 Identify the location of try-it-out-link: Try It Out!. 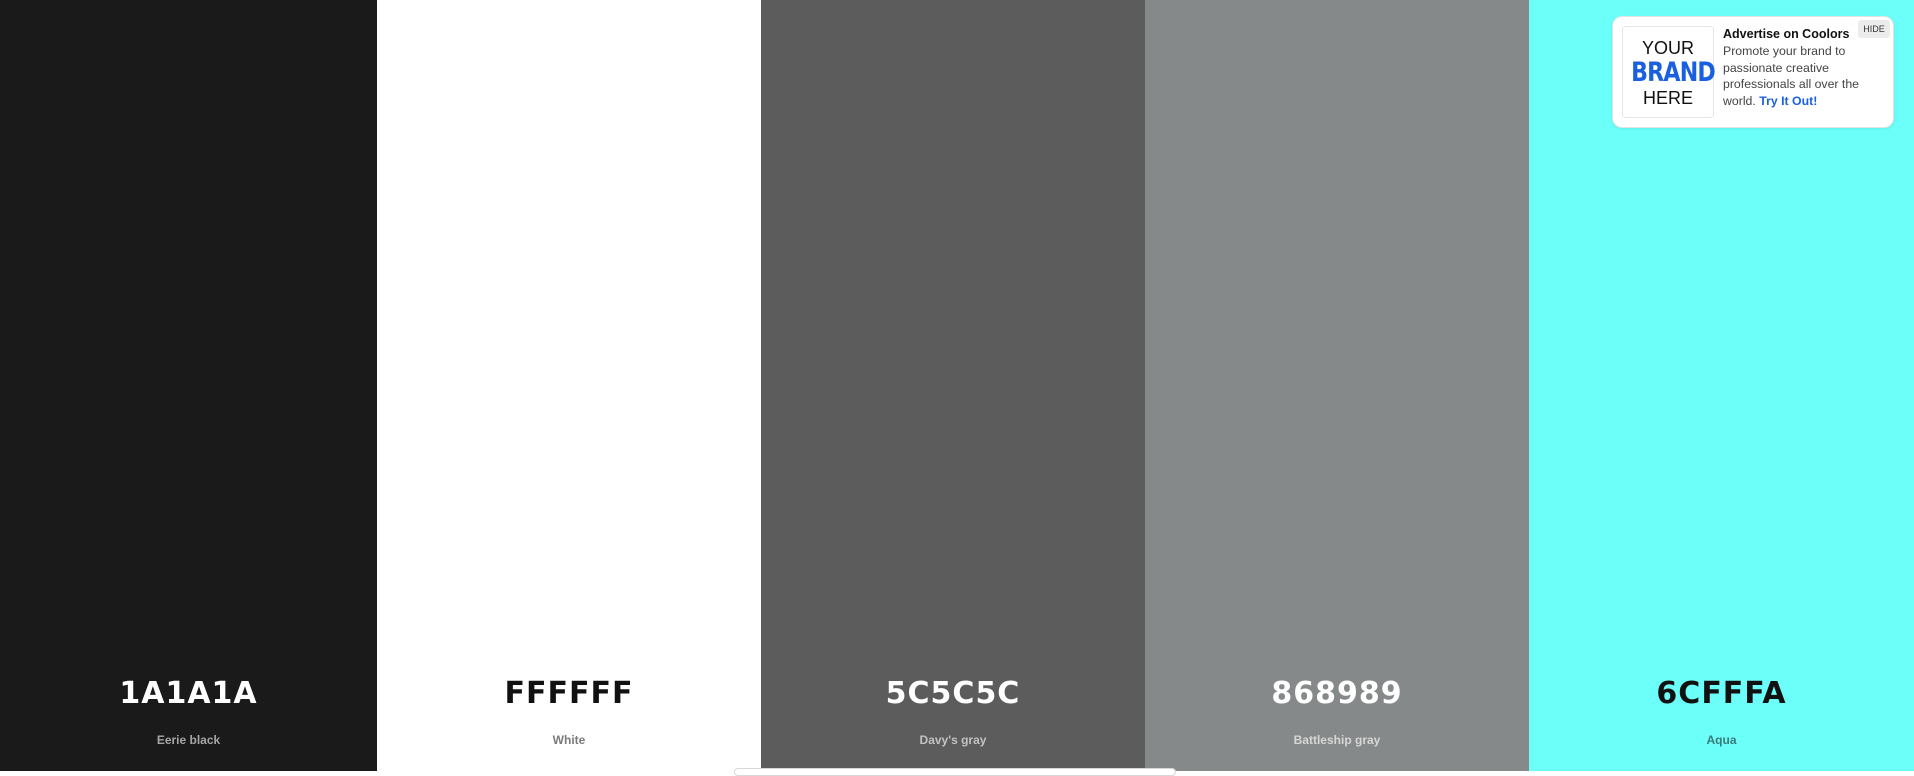
(1788, 100).